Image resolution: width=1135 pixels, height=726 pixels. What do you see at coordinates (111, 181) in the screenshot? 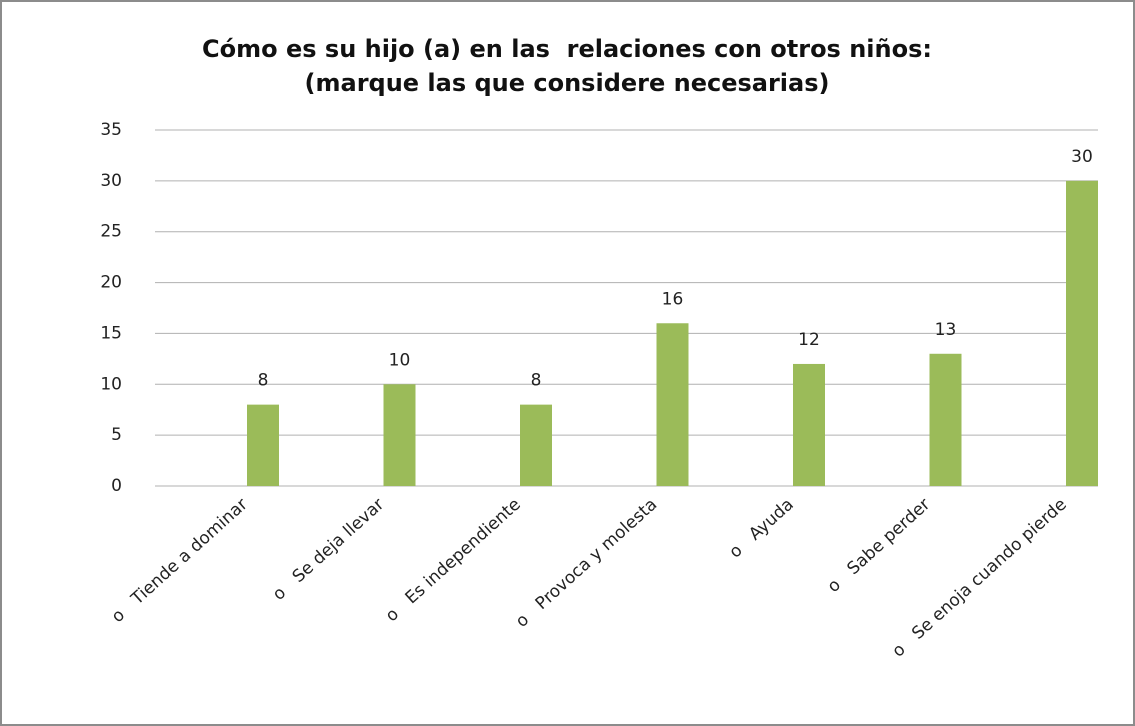
I see `y-tick-label: 30` at bounding box center [111, 181].